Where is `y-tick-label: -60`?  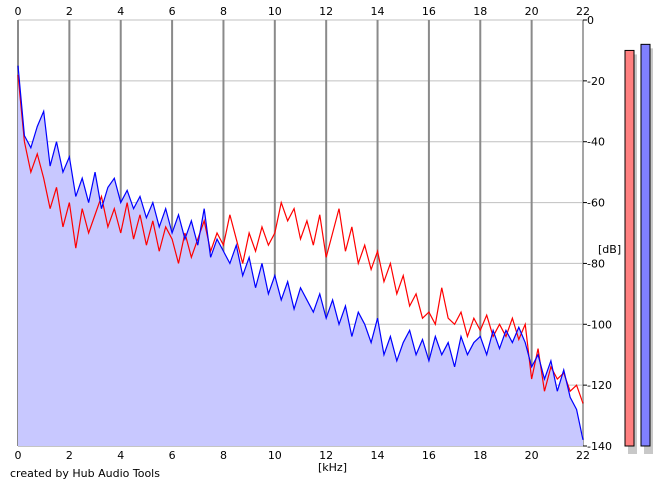 y-tick-label: -60 is located at coordinates (596, 203).